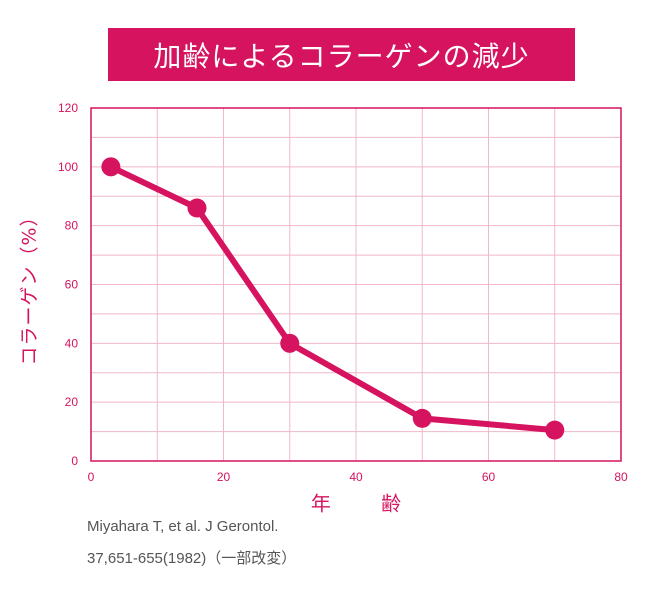 This screenshot has height=600, width=650. I want to click on x-tick-label: 0, so click(91, 477).